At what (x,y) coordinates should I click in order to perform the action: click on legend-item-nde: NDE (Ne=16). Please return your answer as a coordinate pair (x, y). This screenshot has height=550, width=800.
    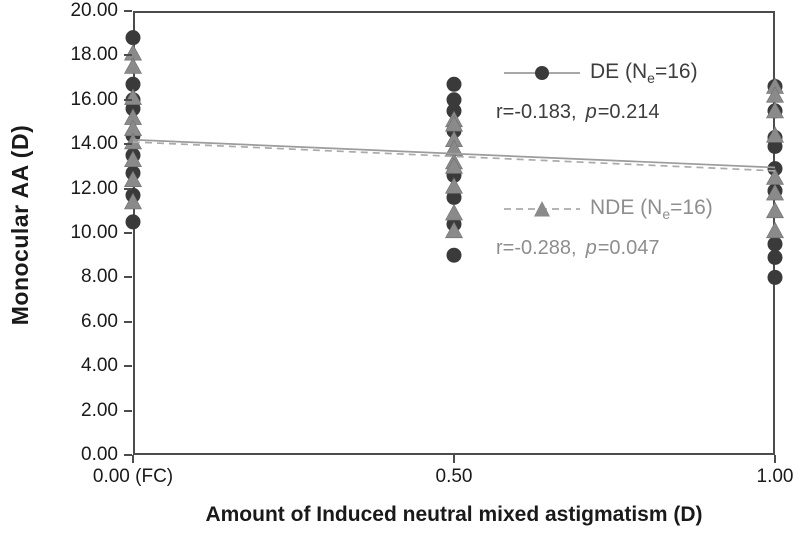
    Looking at the image, I should click on (608, 209).